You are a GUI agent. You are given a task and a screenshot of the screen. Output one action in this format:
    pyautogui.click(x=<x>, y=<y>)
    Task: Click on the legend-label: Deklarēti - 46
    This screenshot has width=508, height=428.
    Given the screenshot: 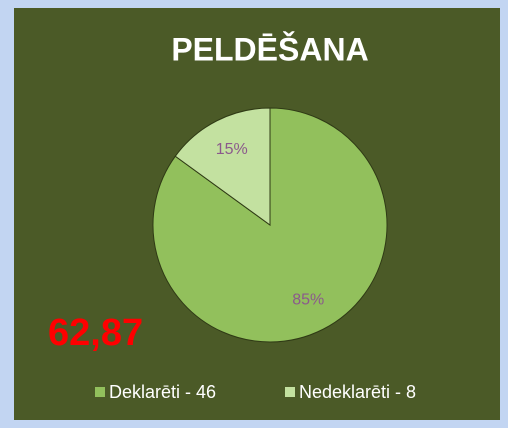 What is the action you would take?
    pyautogui.click(x=162, y=392)
    